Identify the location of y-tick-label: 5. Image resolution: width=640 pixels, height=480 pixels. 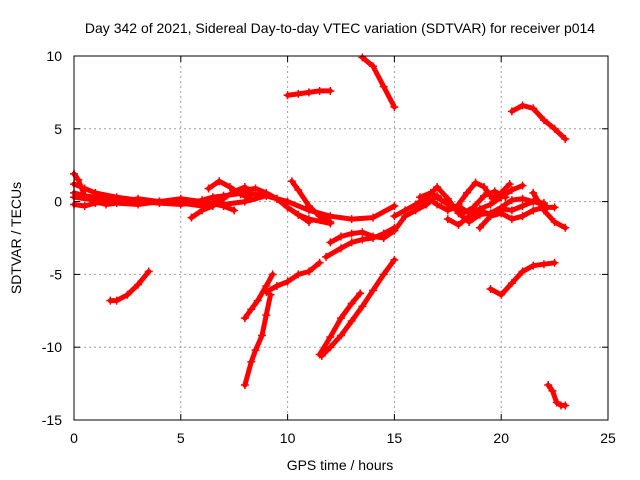
(58, 129).